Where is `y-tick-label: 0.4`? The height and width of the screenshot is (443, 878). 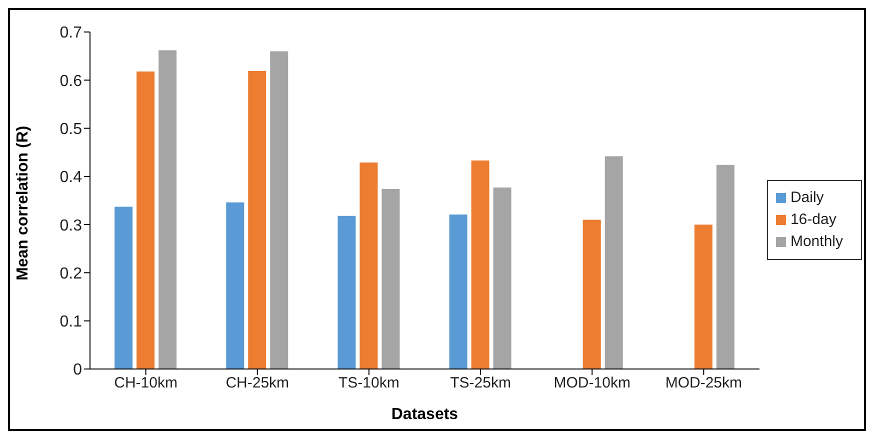
y-tick-label: 0.4 is located at coordinates (71, 177).